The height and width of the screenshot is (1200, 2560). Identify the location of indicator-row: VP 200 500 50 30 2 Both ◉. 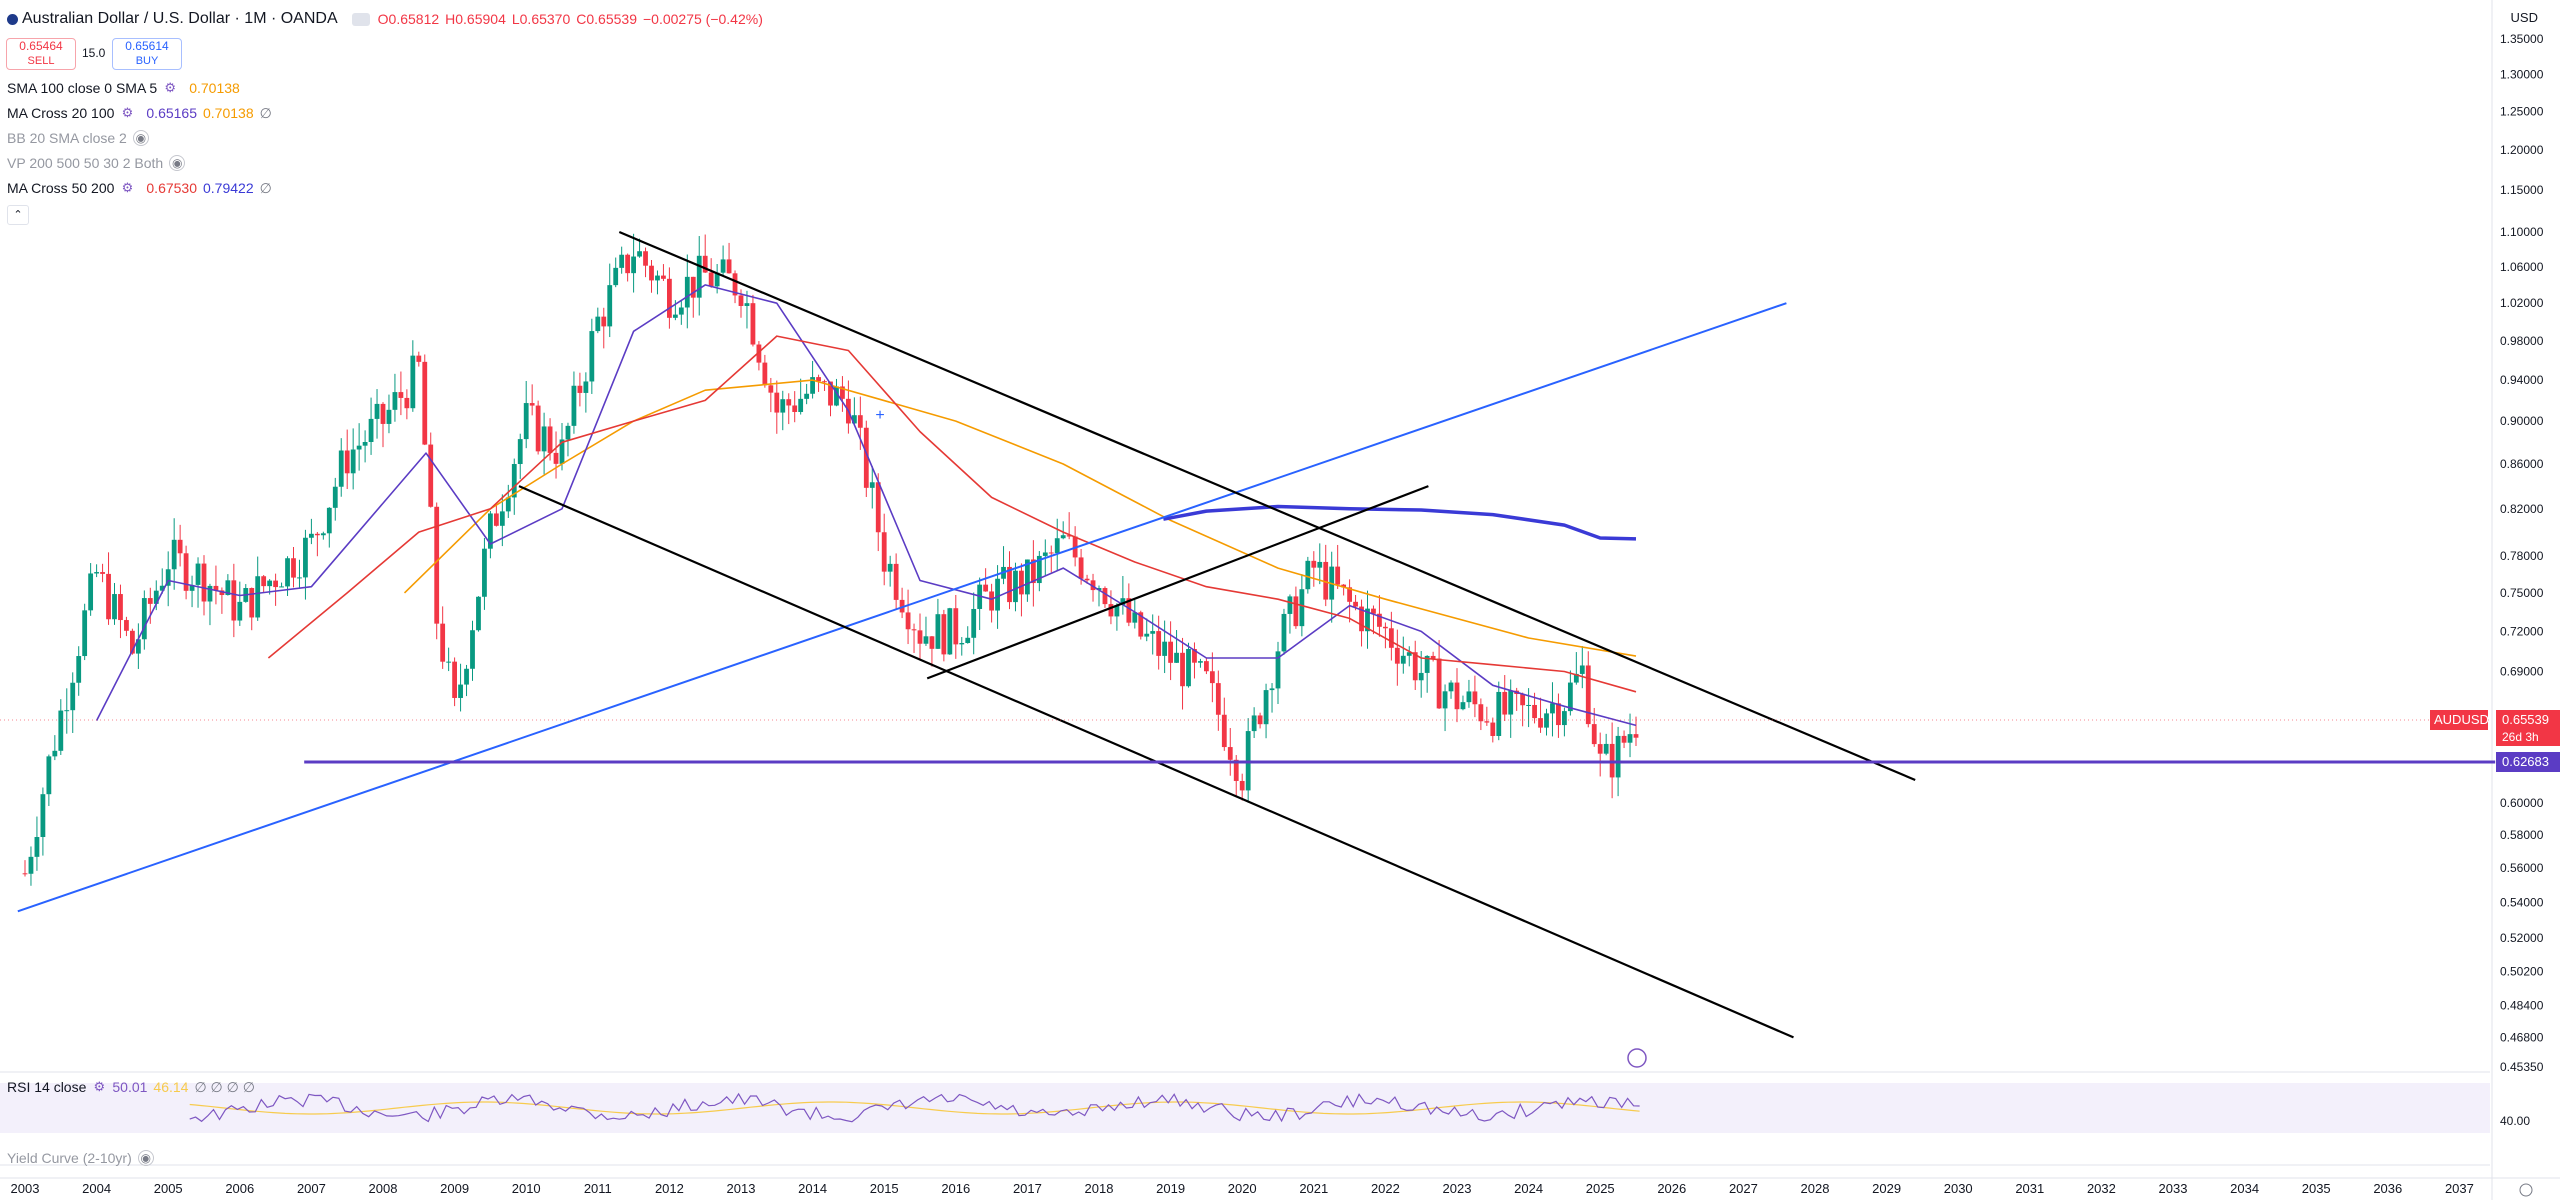
(96, 163).